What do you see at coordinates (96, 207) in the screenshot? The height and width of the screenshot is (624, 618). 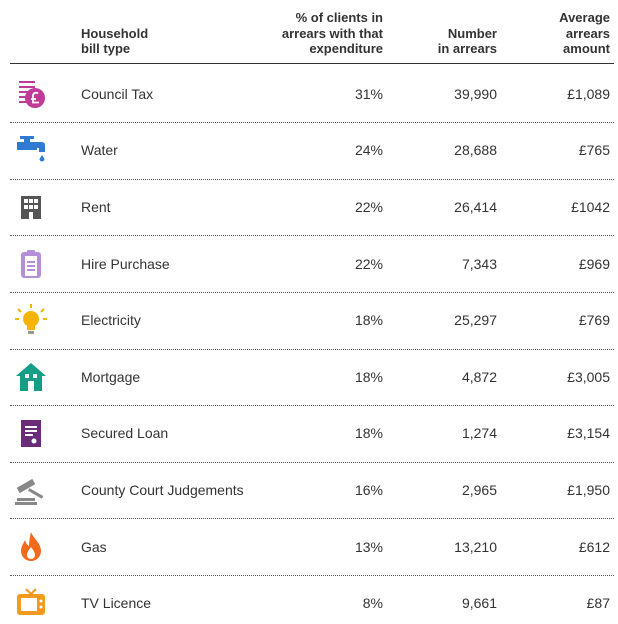 I see `bill-type: Rent` at bounding box center [96, 207].